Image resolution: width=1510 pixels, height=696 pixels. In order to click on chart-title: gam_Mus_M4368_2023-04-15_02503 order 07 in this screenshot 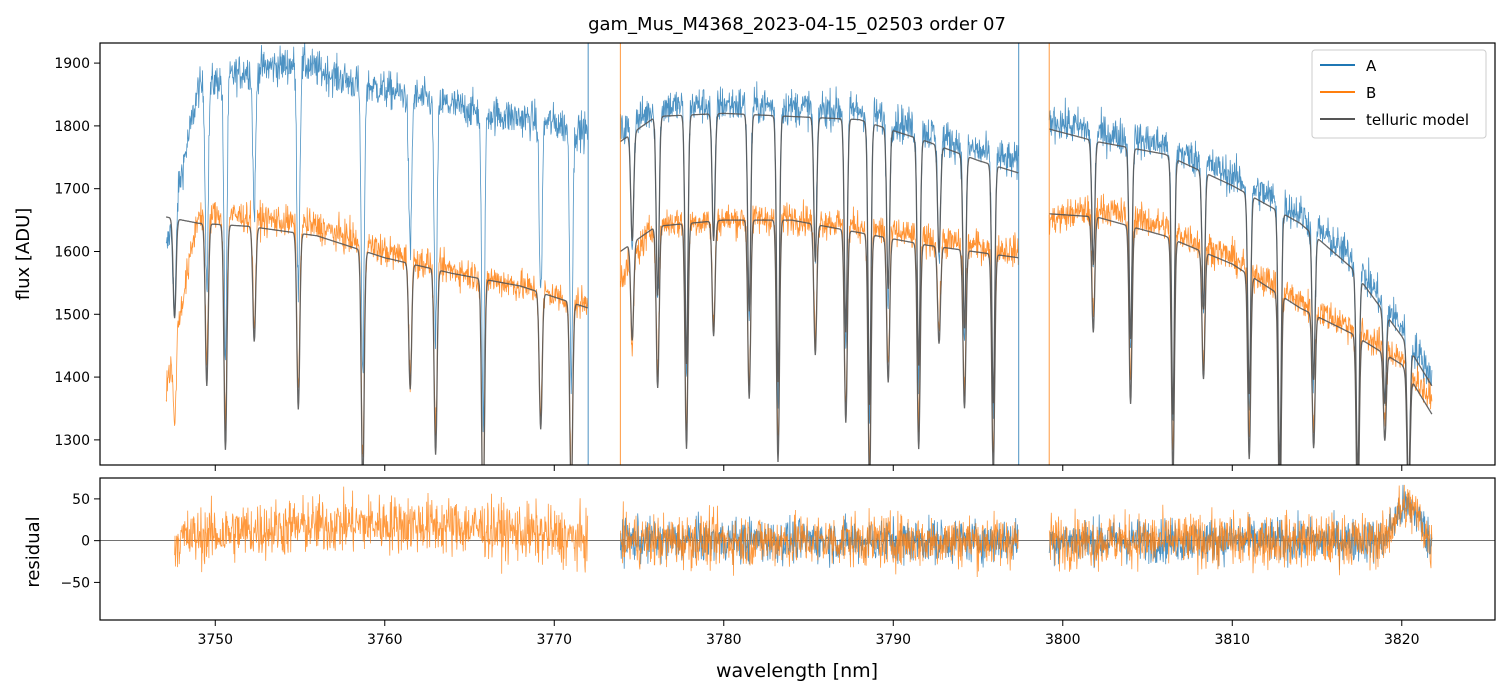, I will do `click(797, 24)`.